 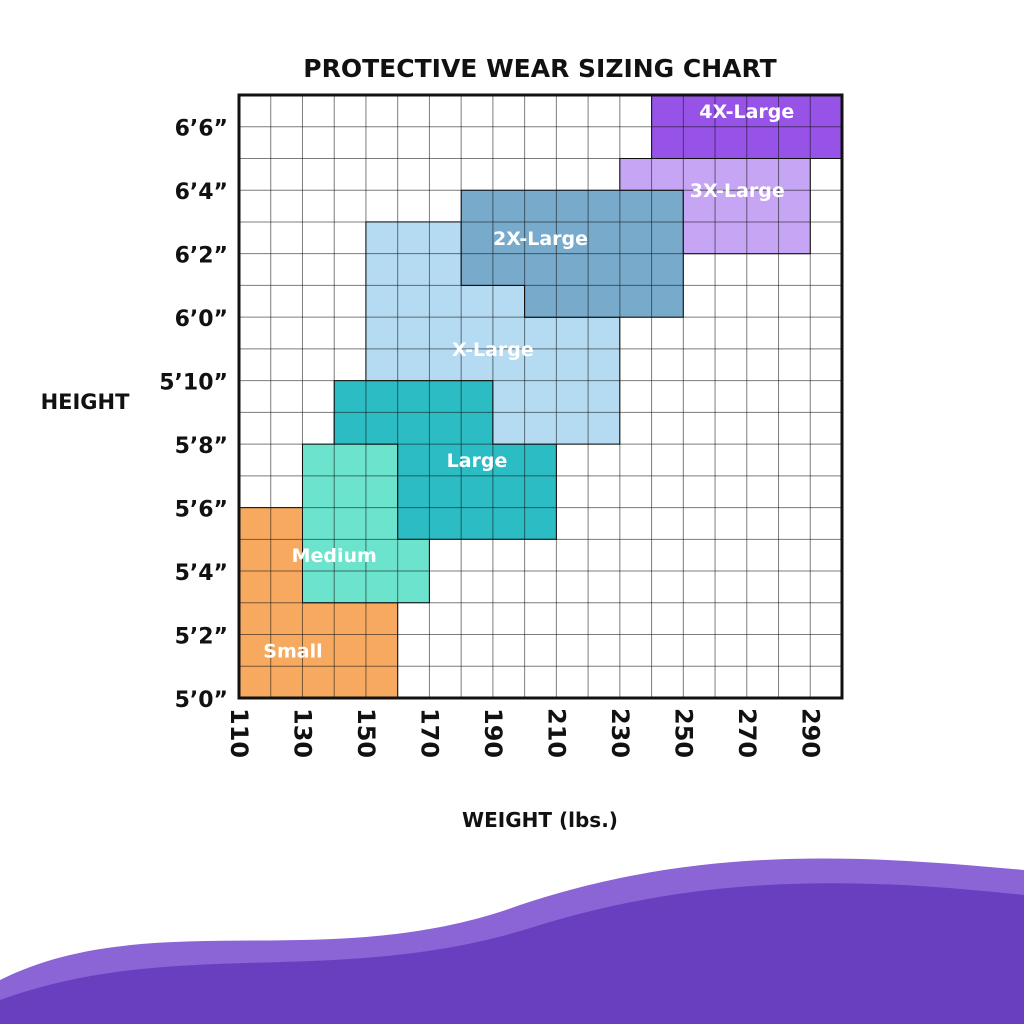 What do you see at coordinates (201, 129) in the screenshot?
I see `y-tick-label: 6’6”` at bounding box center [201, 129].